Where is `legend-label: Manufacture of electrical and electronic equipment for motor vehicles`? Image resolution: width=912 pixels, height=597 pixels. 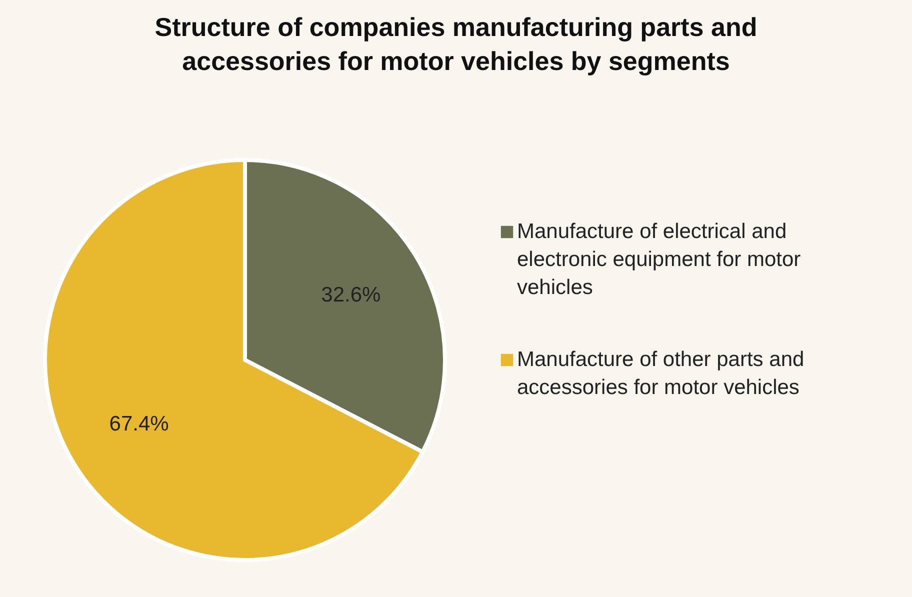 legend-label: Manufacture of electrical and electronic equipment for motor vehicles is located at coordinates (659, 259).